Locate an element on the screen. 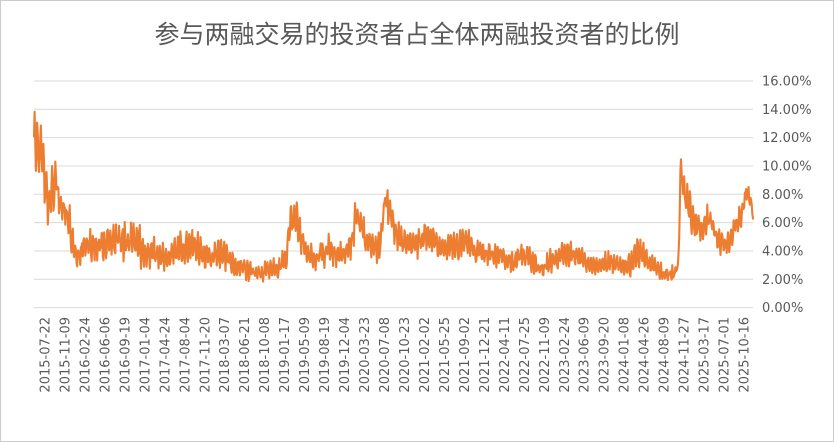 The width and height of the screenshot is (834, 442). y-tick-label: 2.00% is located at coordinates (782, 280).